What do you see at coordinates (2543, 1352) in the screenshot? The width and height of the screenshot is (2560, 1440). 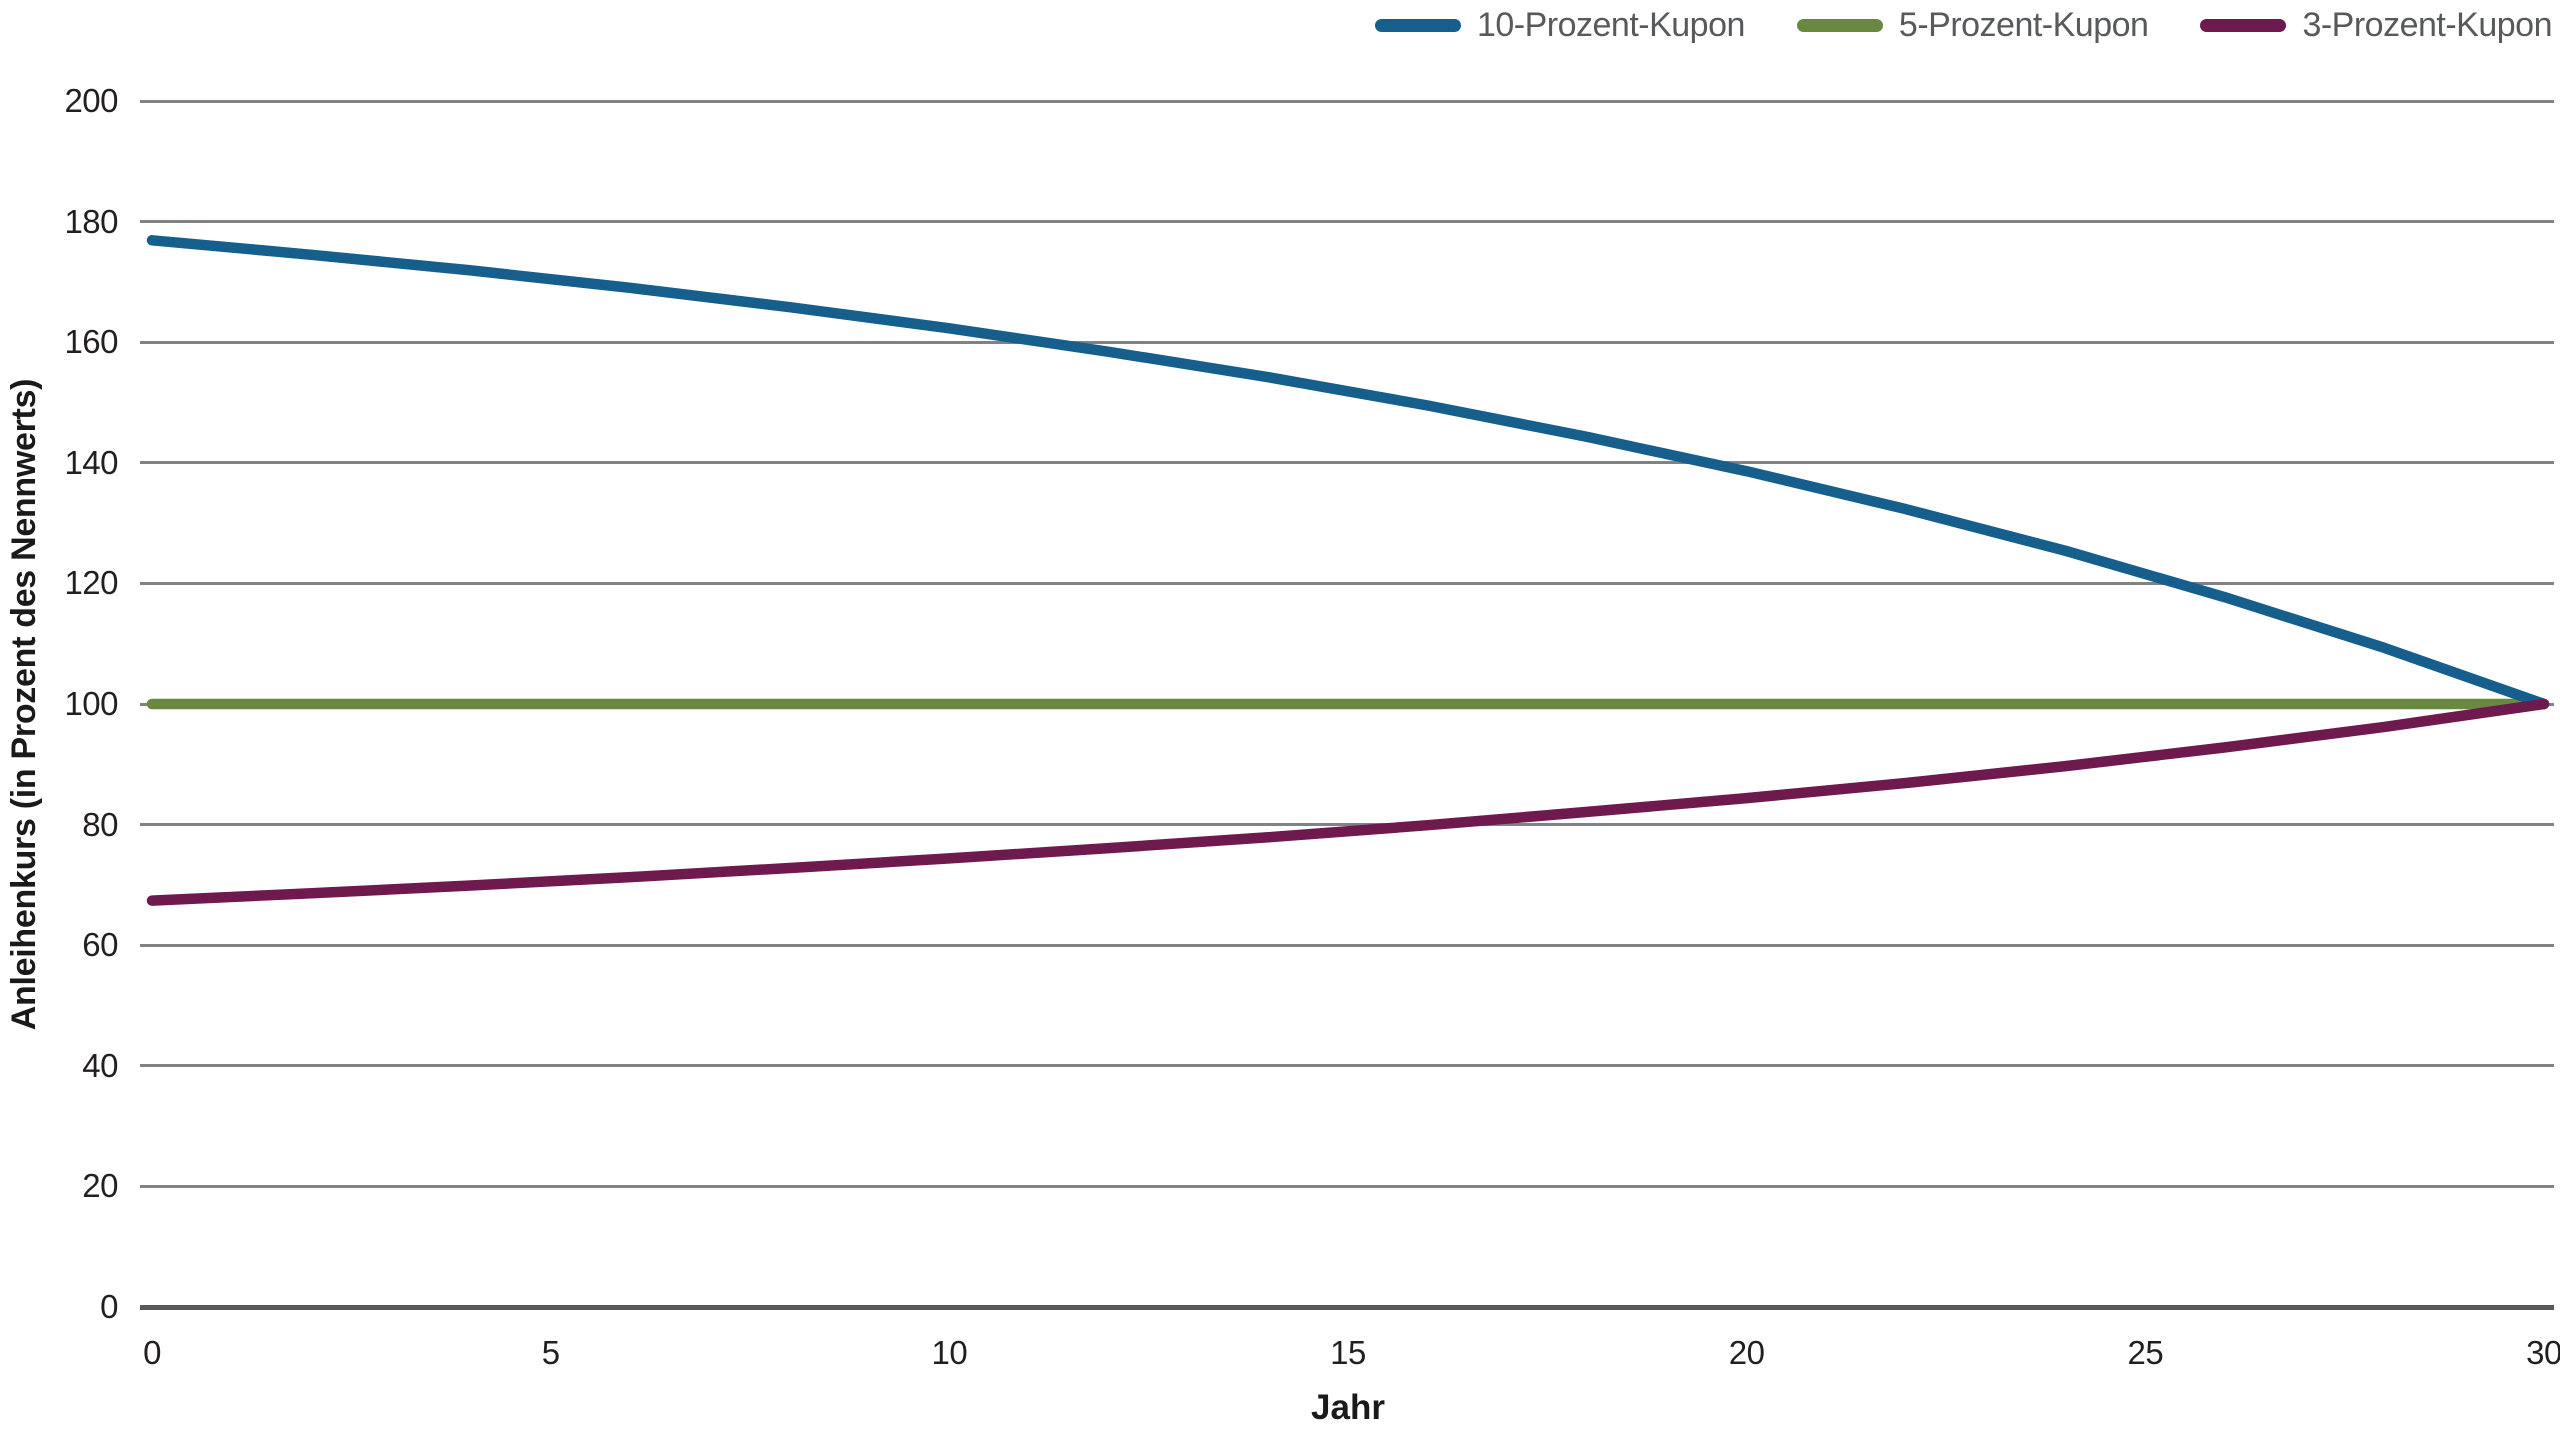 I see `x-tick-label-30: 30` at bounding box center [2543, 1352].